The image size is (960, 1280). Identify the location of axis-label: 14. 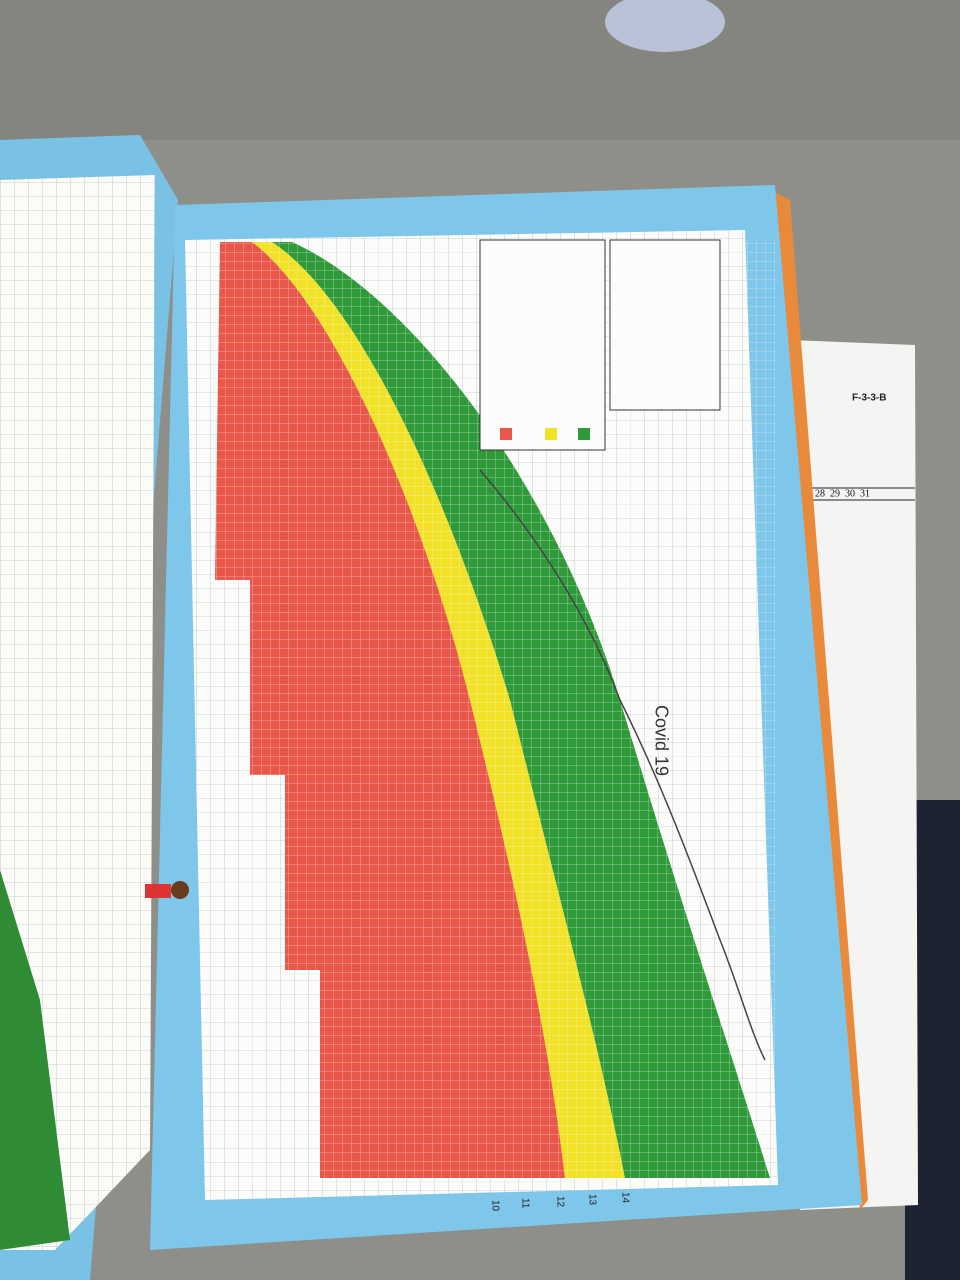
(624, 1198).